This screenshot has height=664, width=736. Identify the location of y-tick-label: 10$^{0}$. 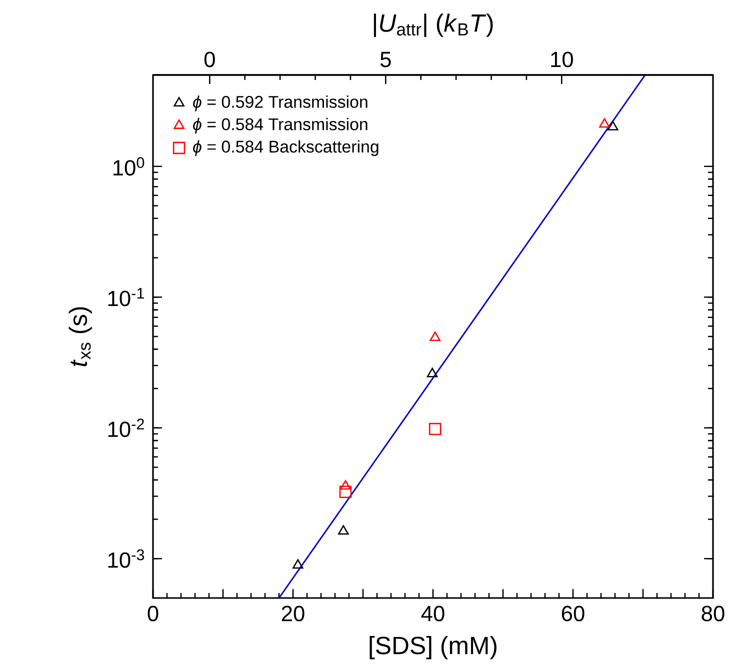
(128, 166).